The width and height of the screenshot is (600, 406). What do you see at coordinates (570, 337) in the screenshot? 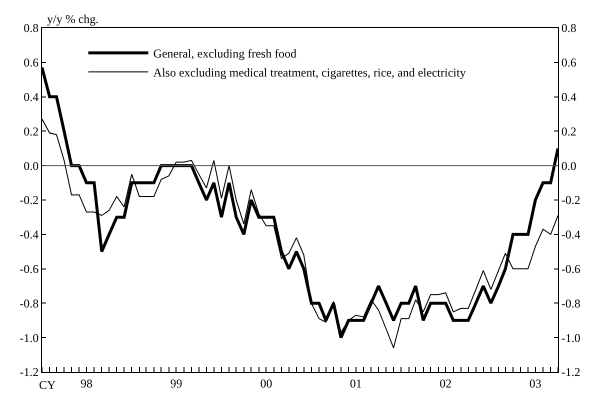
I see `y2-tick-label: -1.0` at bounding box center [570, 337].